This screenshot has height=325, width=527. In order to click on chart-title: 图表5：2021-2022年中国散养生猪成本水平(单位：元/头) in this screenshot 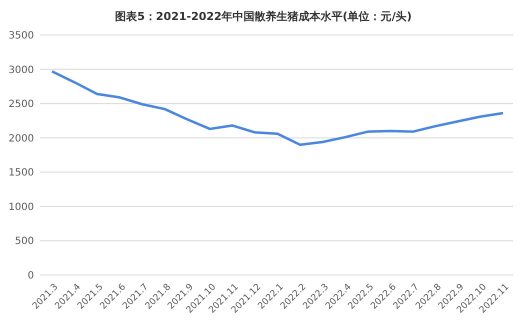, I will do `click(263, 16)`.